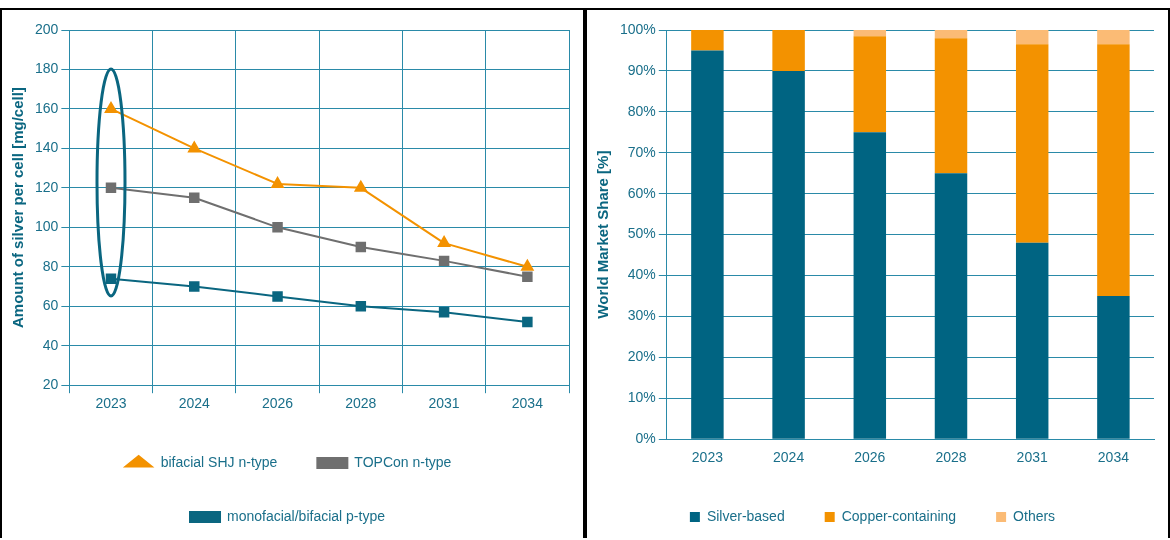 This screenshot has width=1170, height=540. Describe the element at coordinates (50, 265) in the screenshot. I see `y-tick-label: 80` at that location.